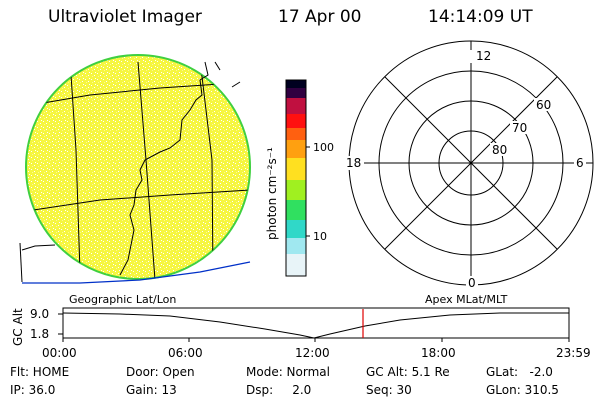  Describe the element at coordinates (438, 353) in the screenshot. I see `time-tick-1800: 18:00` at that location.